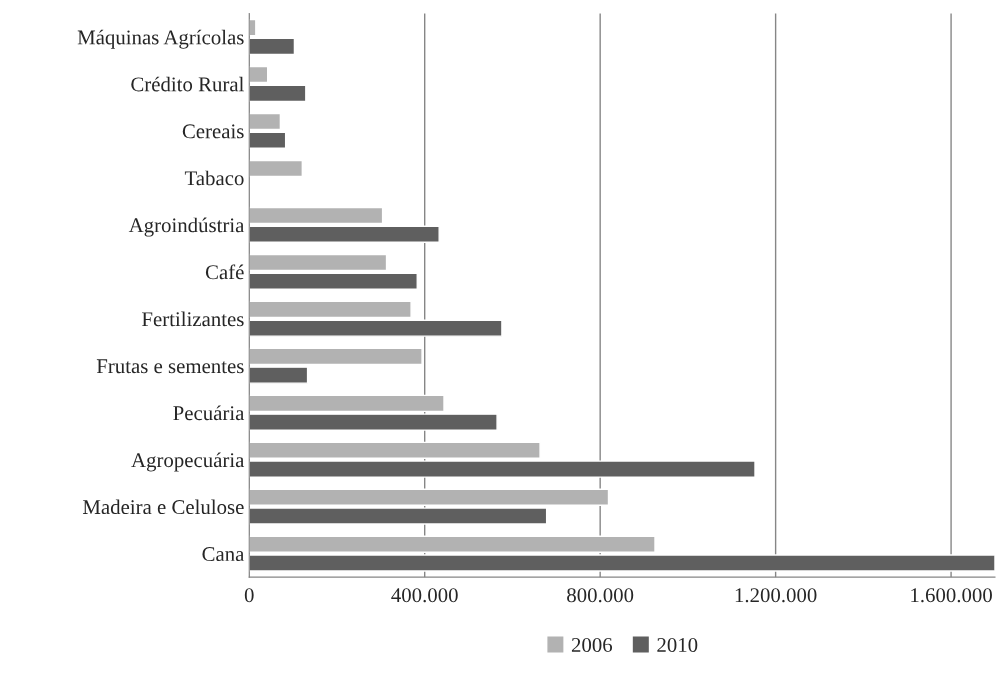 The height and width of the screenshot is (675, 1005). Describe the element at coordinates (776, 595) in the screenshot. I see `x-tick-label: 1.200.000` at that location.